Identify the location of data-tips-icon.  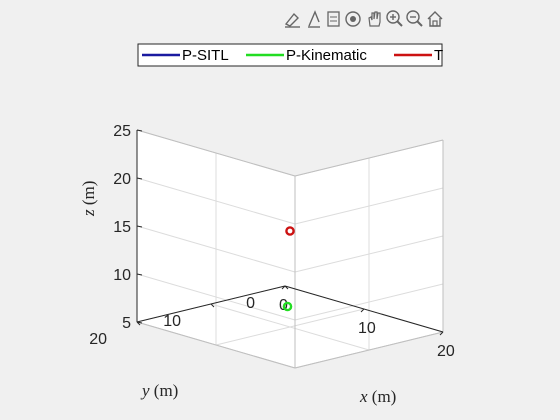
(314, 19).